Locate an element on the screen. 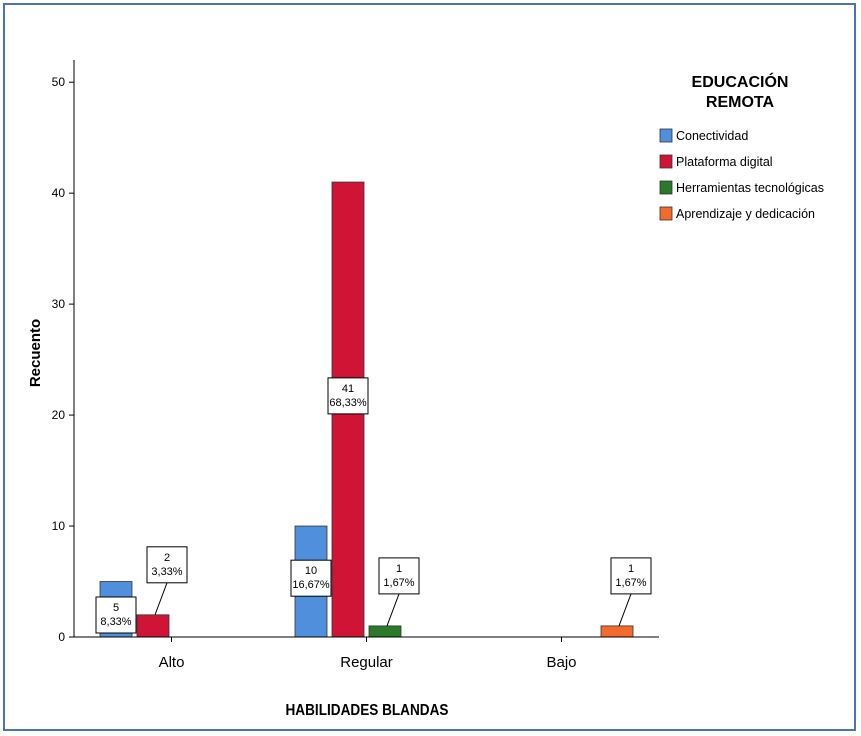 The image size is (861, 736). data-label: 41 68,33% is located at coordinates (348, 396).